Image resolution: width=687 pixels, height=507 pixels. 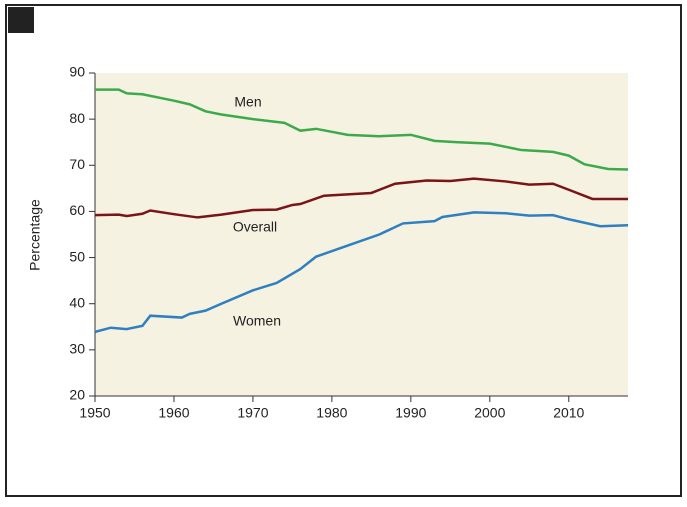 I want to click on x-tick-label: 1960, so click(x=173, y=413).